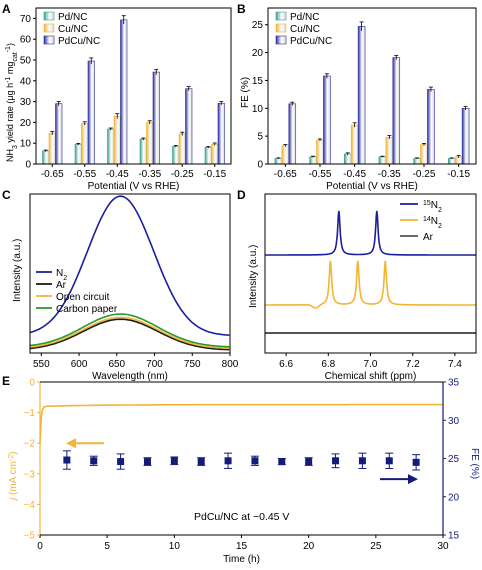  Describe the element at coordinates (26, 123) in the screenshot. I see `y-tick-label: 20` at that location.